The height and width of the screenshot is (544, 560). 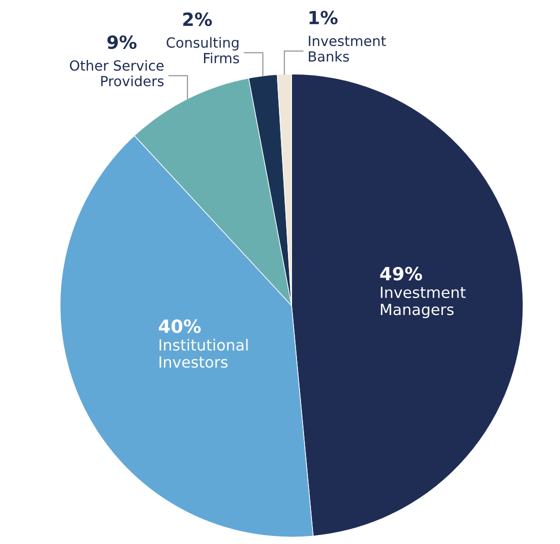 I want to click on data-label: 2%, so click(x=197, y=19).